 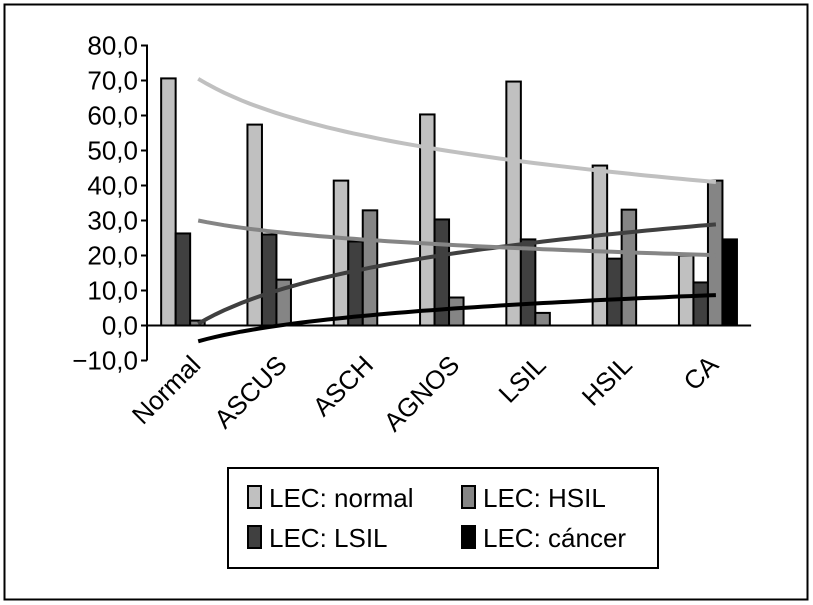 What do you see at coordinates (700, 304) in the screenshot?
I see `bar-leclsil-ca` at bounding box center [700, 304].